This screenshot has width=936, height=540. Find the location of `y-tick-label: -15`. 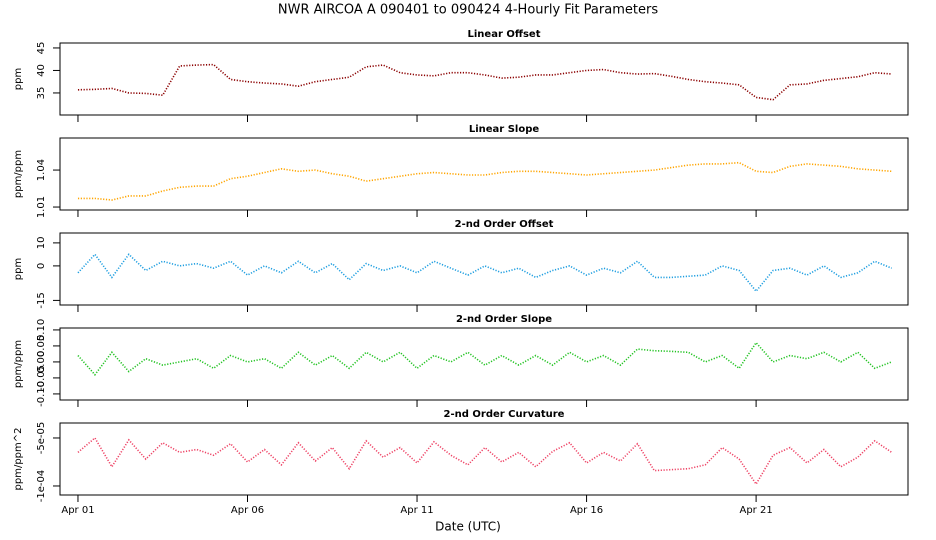

y-tick-label: -15 is located at coordinates (41, 300).